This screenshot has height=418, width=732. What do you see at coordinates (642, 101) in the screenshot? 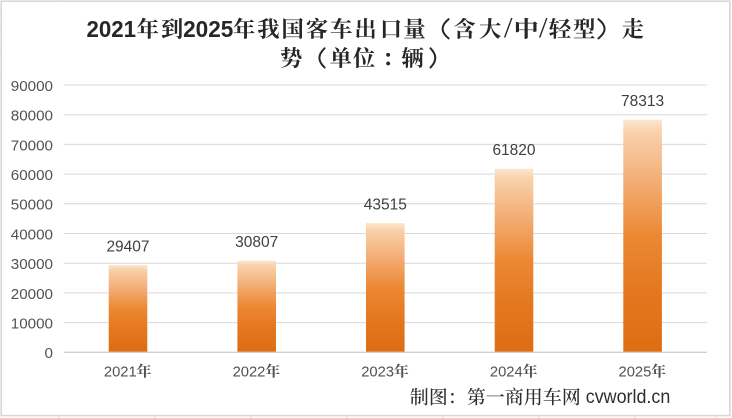
I see `svg-text: 78313` at bounding box center [642, 101].